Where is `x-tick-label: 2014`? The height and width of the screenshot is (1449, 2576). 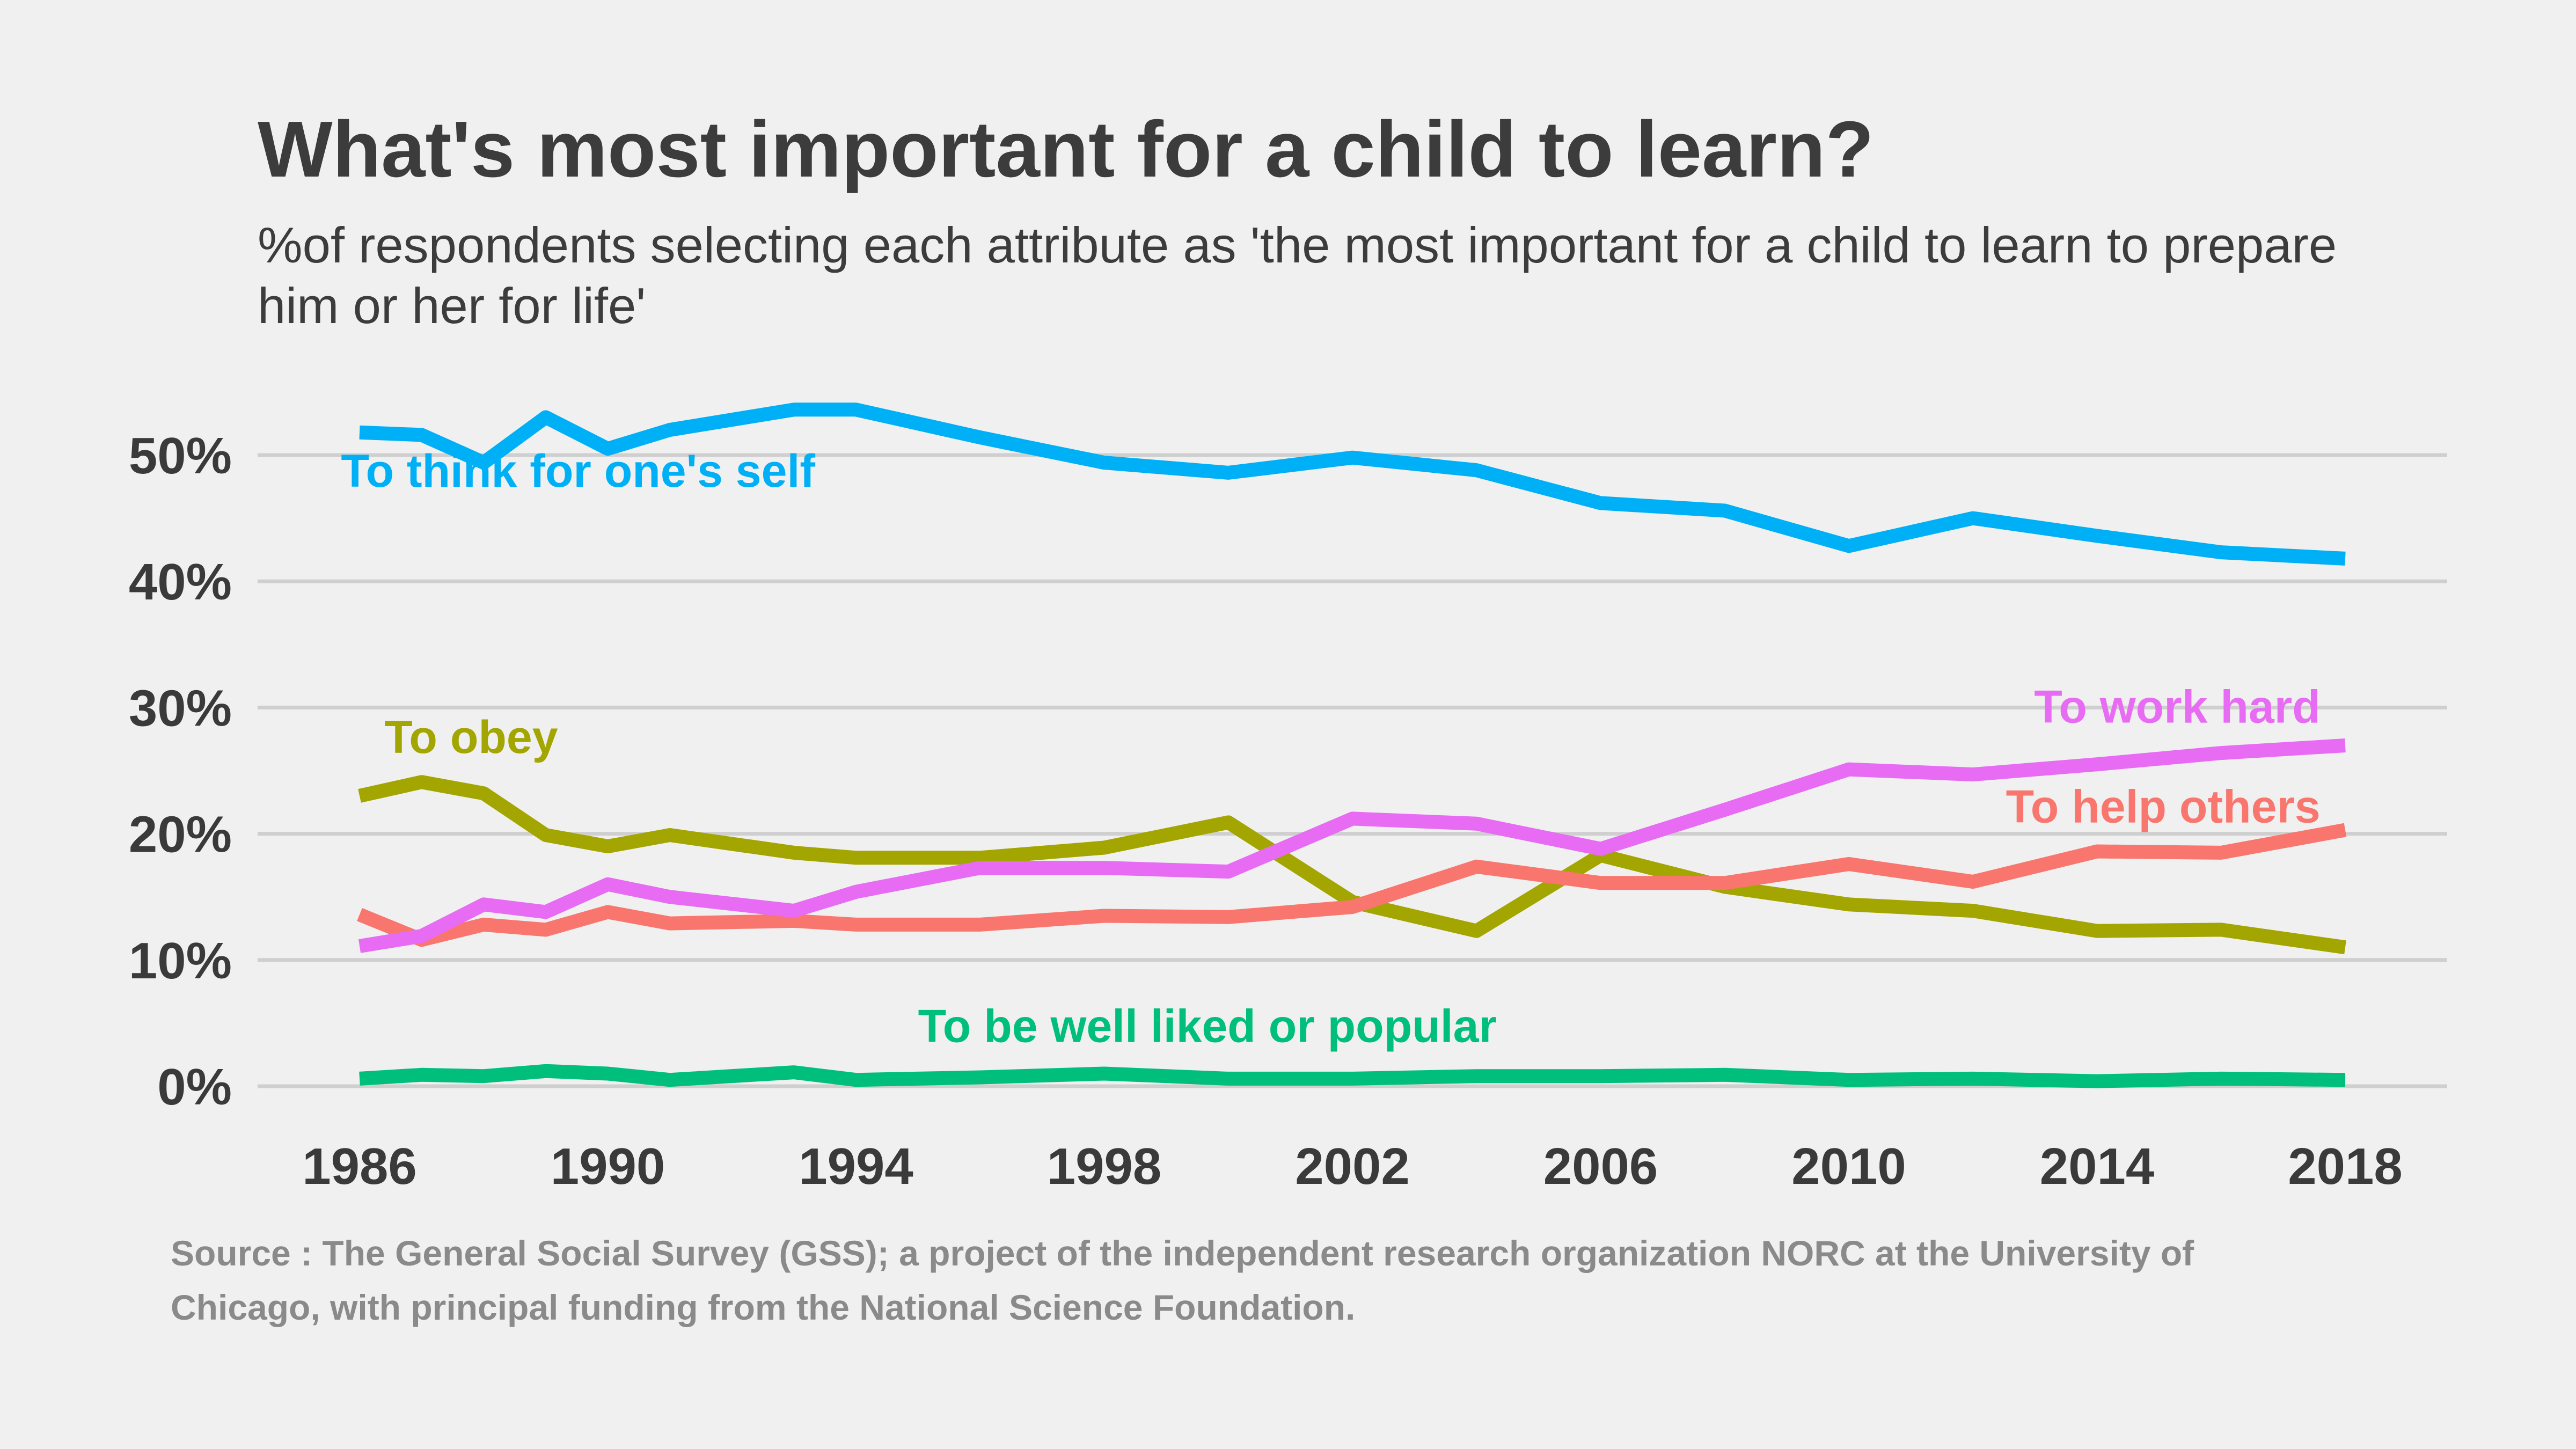
x-tick-label: 2014 is located at coordinates (2097, 1166).